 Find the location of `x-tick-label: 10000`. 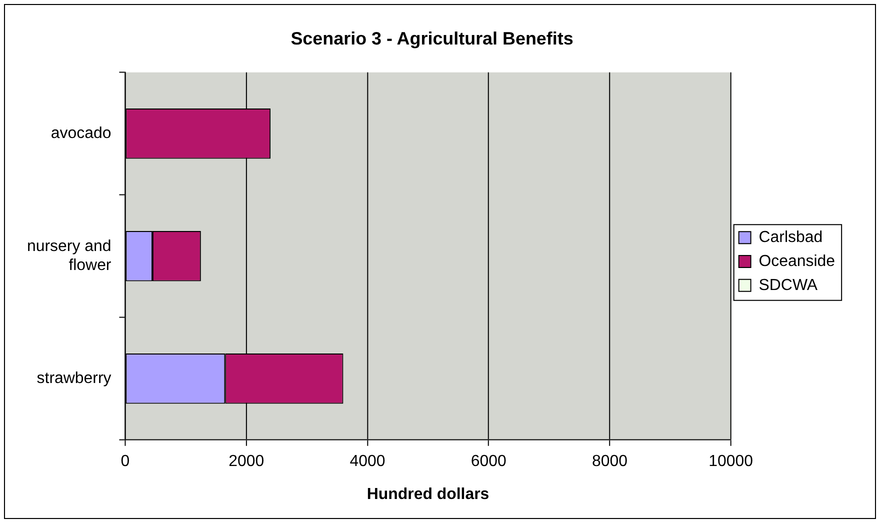

x-tick-label: 10000 is located at coordinates (731, 461).